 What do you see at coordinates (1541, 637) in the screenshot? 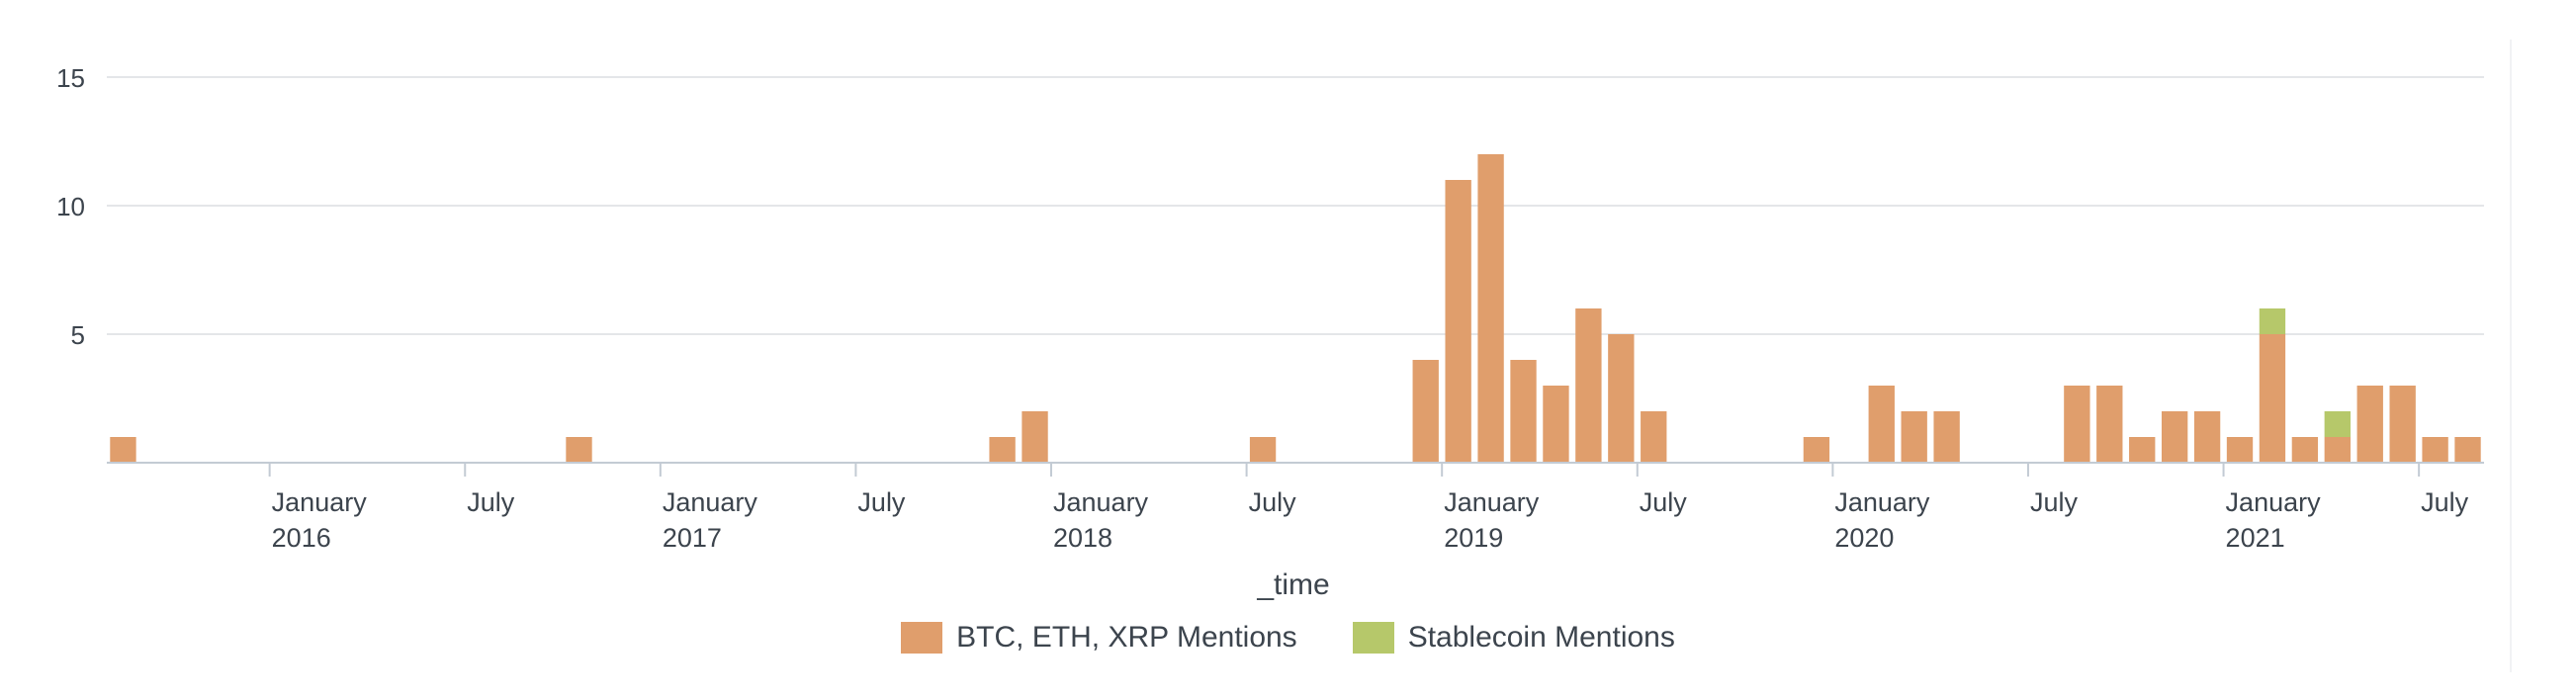
I see `legend-label-stablecoin: Stablecoin Mentions` at bounding box center [1541, 637].